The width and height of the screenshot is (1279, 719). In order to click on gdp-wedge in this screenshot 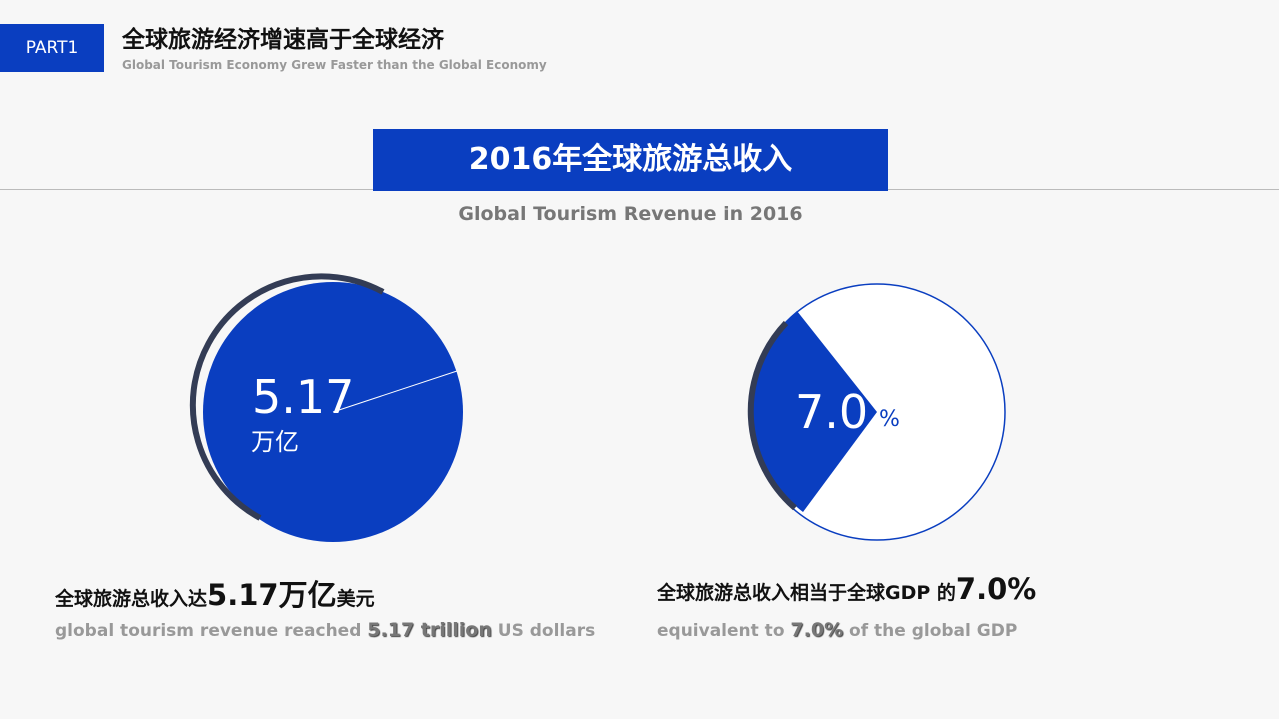, I will do `click(814, 411)`.